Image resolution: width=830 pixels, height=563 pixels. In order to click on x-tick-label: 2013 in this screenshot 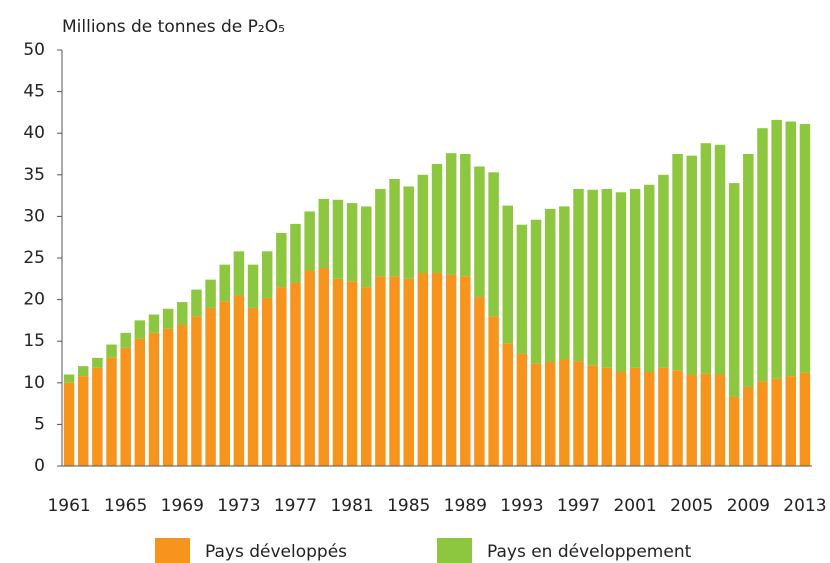, I will do `click(804, 506)`.